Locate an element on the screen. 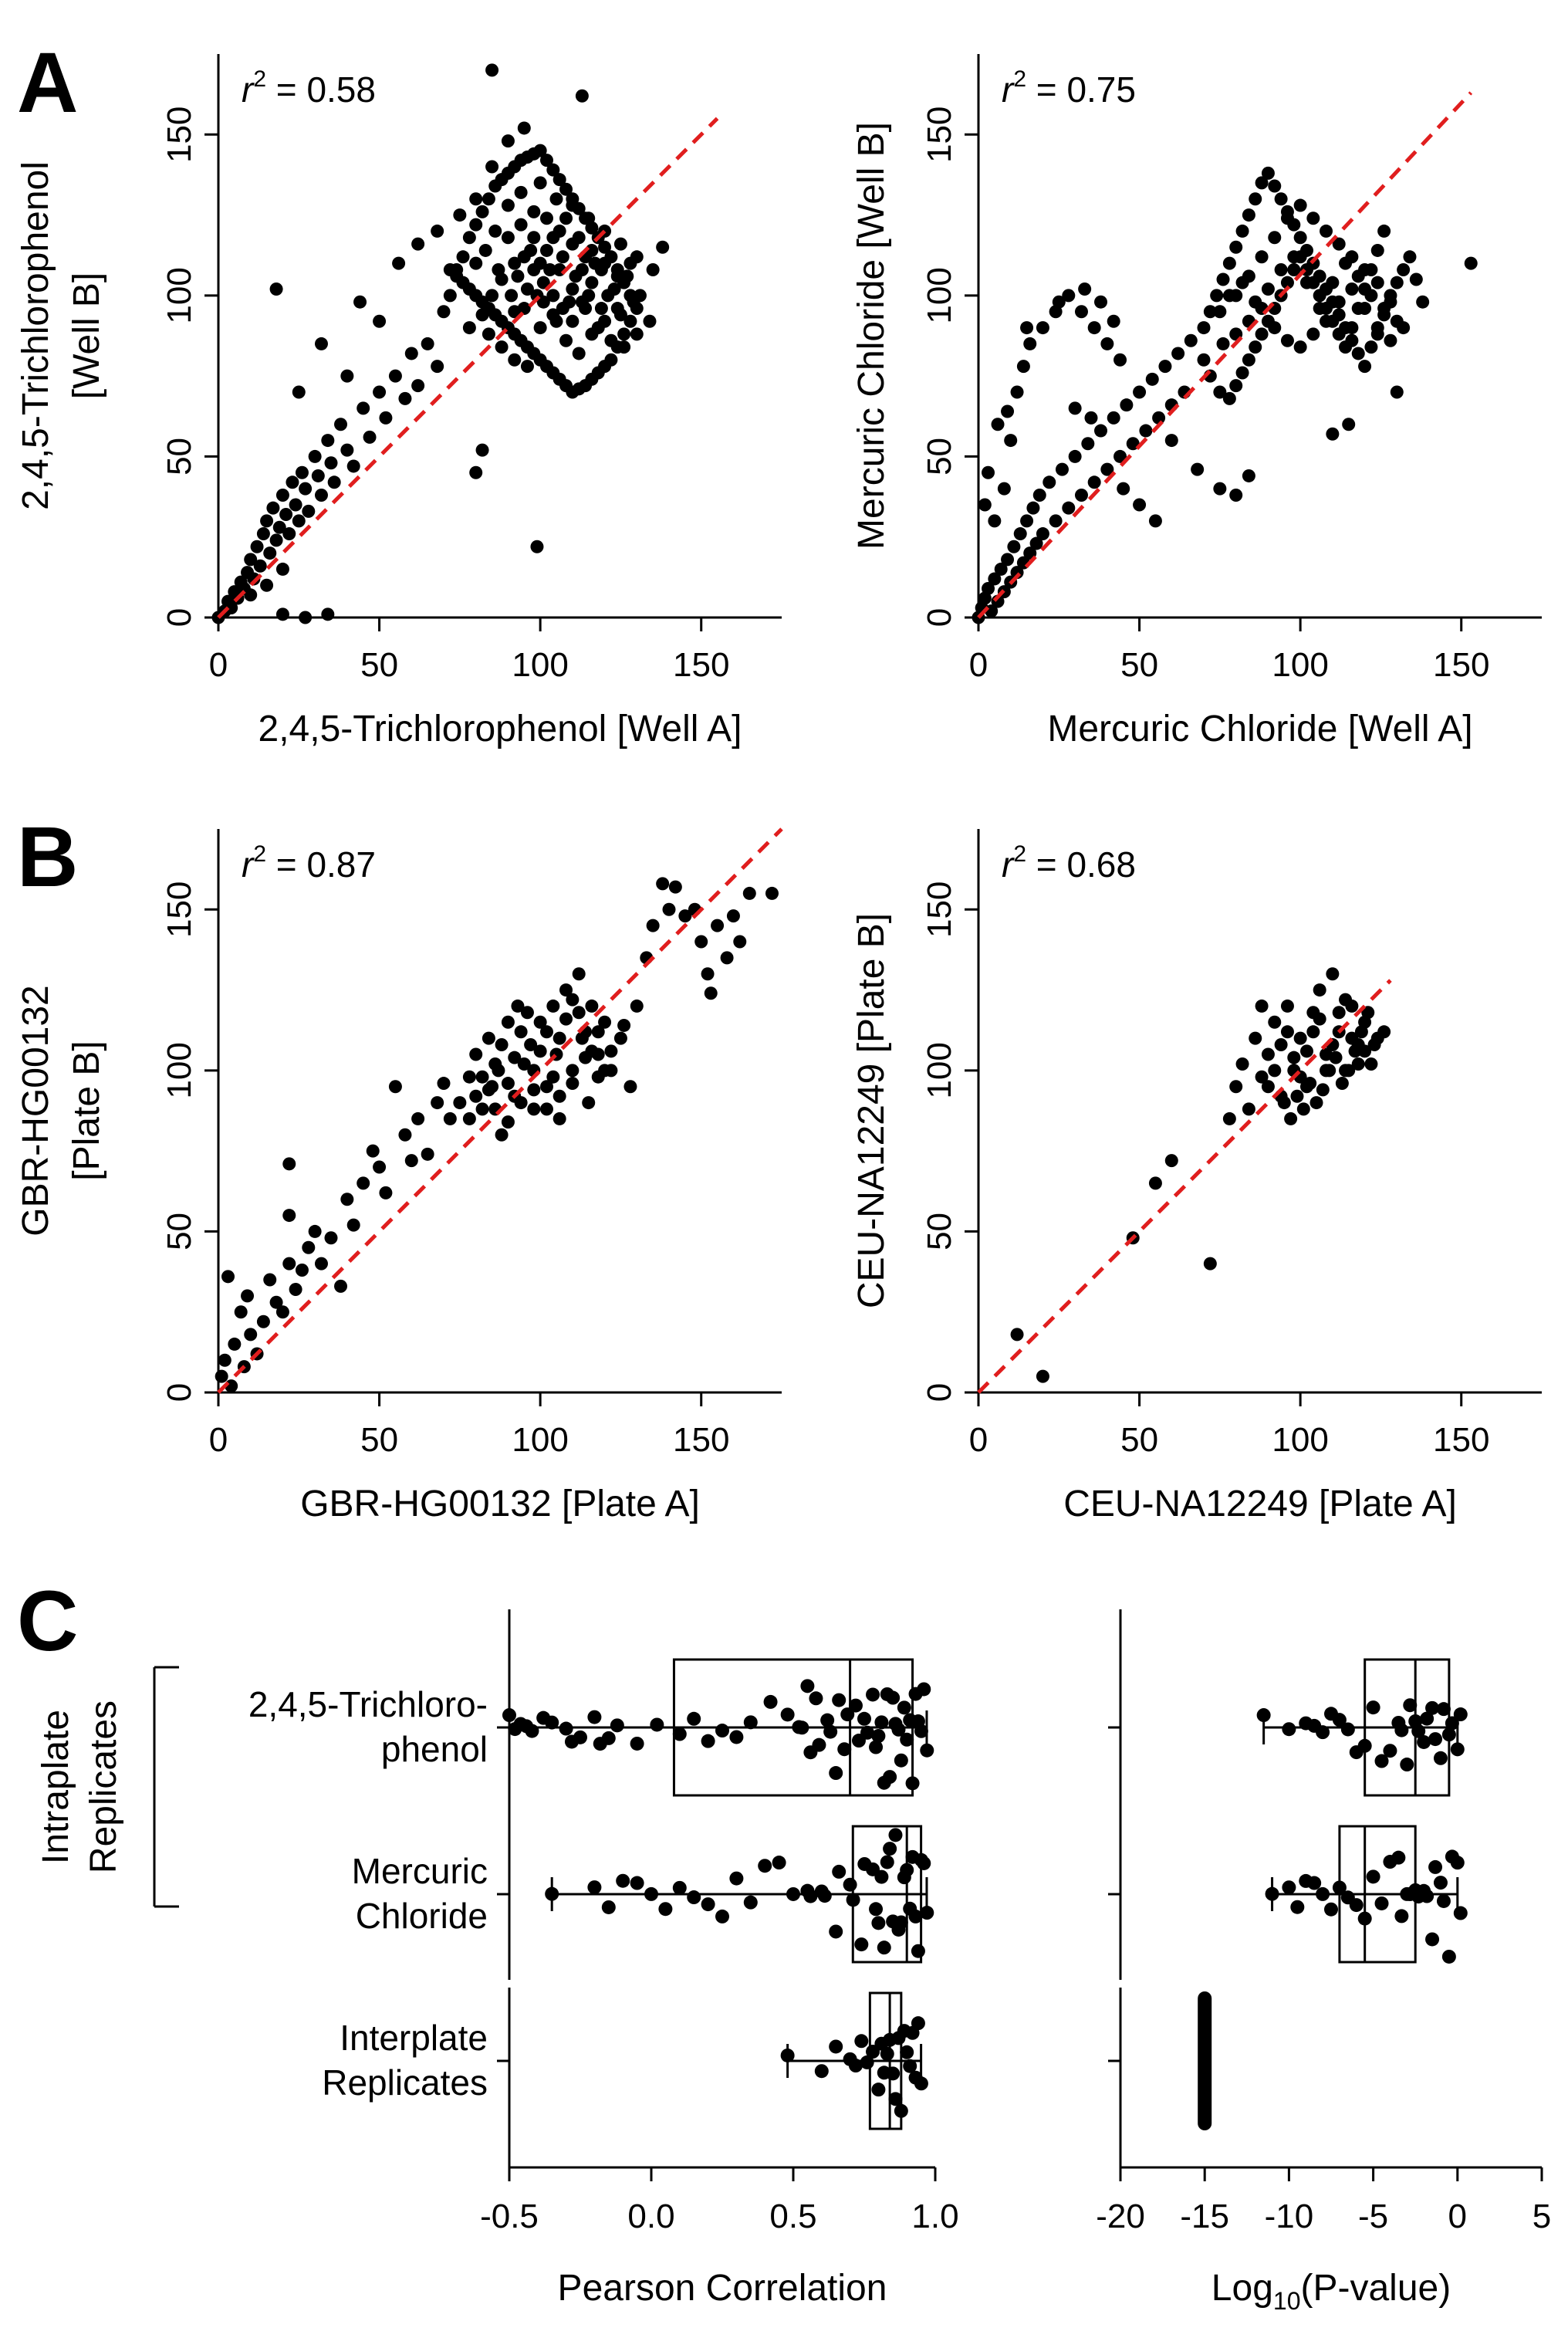 Image resolution: width=1568 pixels, height=2338 pixels. y-tick-label: 100 is located at coordinates (179, 1070).